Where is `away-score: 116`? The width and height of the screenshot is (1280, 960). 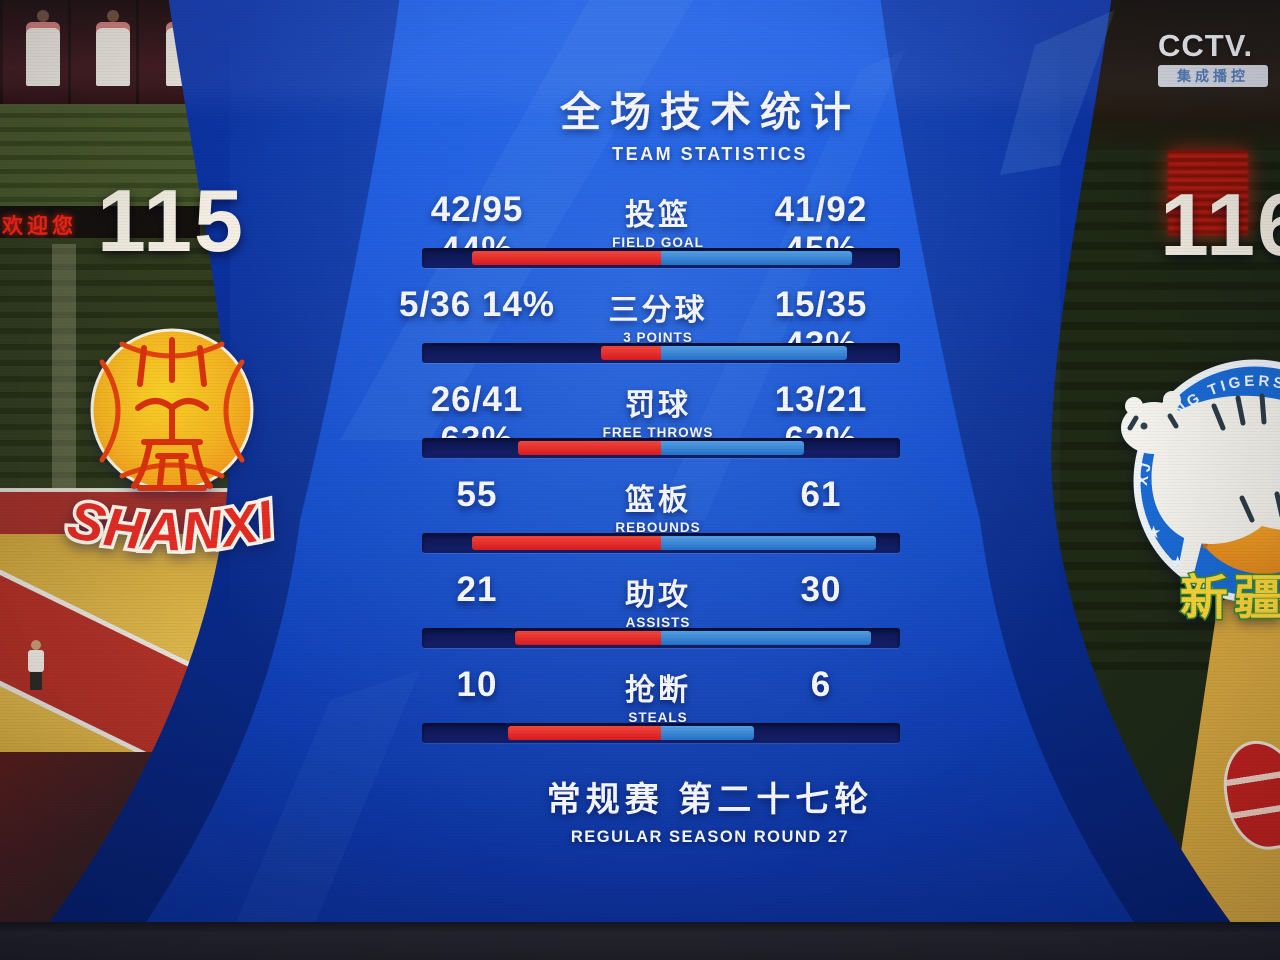
away-score: 116 is located at coordinates (1220, 224).